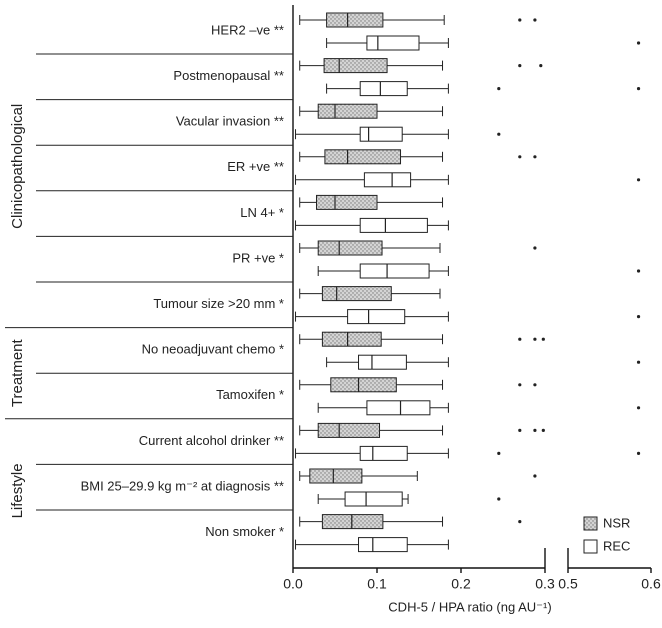 Image resolution: width=662 pixels, height=628 pixels. Describe the element at coordinates (213, 349) in the screenshot. I see `category-label: No neoadjuvant chemo *` at that location.